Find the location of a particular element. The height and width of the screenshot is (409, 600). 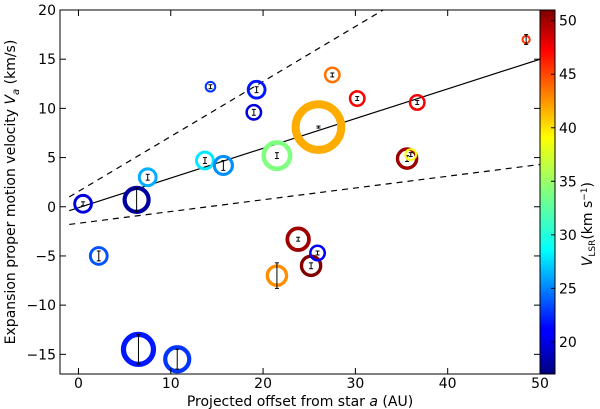

colorbar-tick-label: 30 is located at coordinates (568, 236).